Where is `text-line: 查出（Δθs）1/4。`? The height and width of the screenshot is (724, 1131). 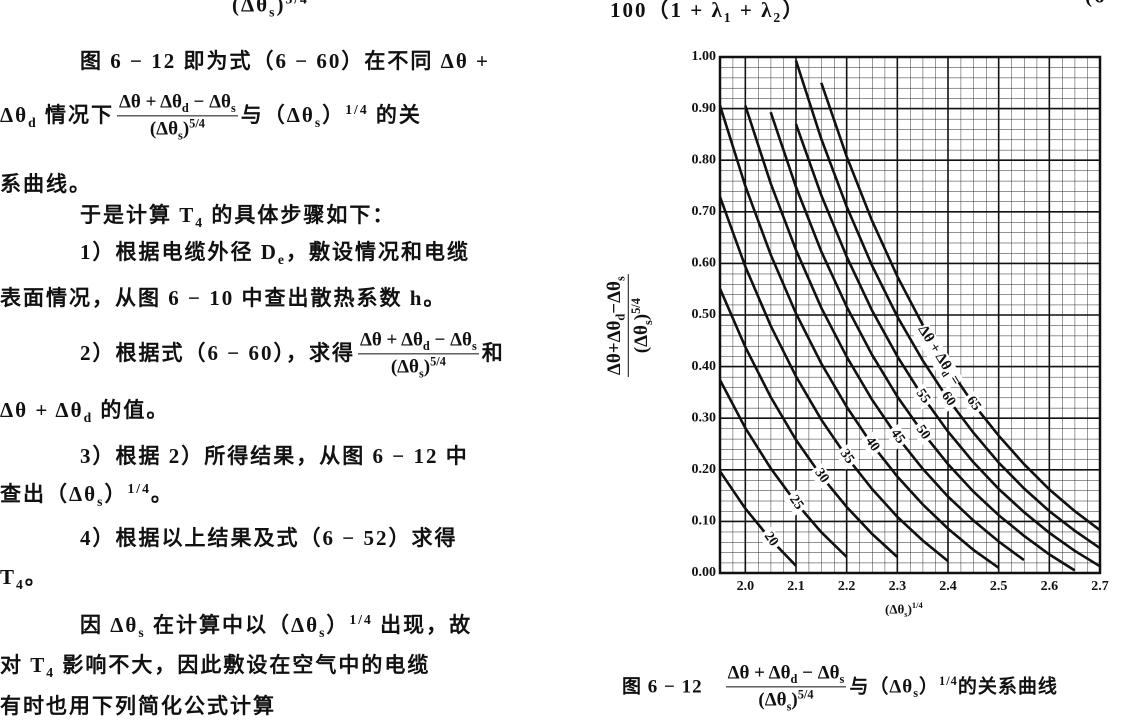 text-line: 查出（Δθs）1/4。 is located at coordinates (87, 494).